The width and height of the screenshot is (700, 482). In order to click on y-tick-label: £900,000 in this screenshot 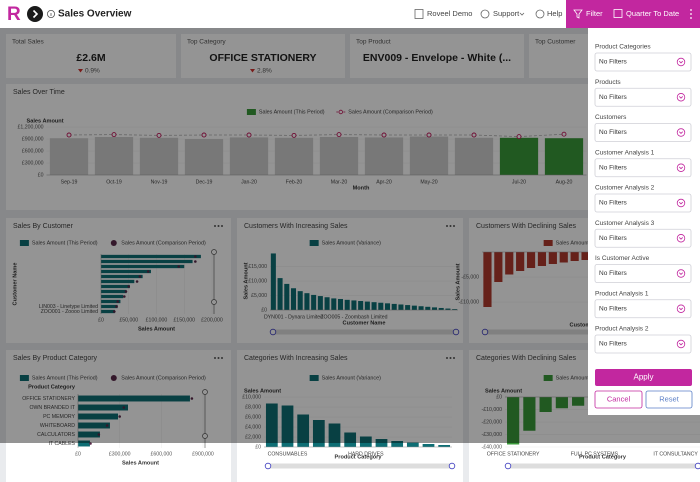, I will do `click(33, 139)`.